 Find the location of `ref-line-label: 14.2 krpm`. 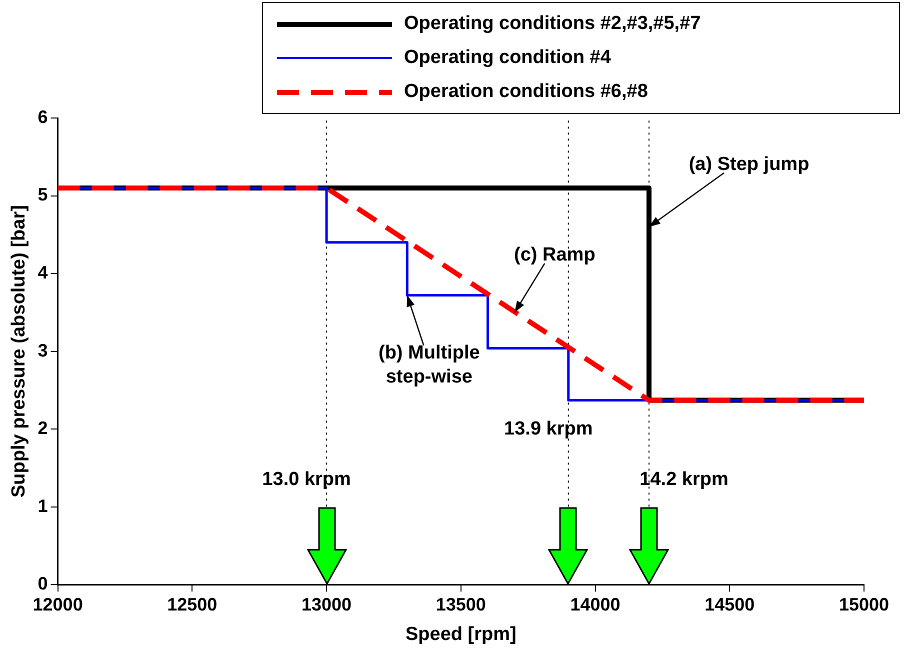

ref-line-label: 14.2 krpm is located at coordinates (684, 479).